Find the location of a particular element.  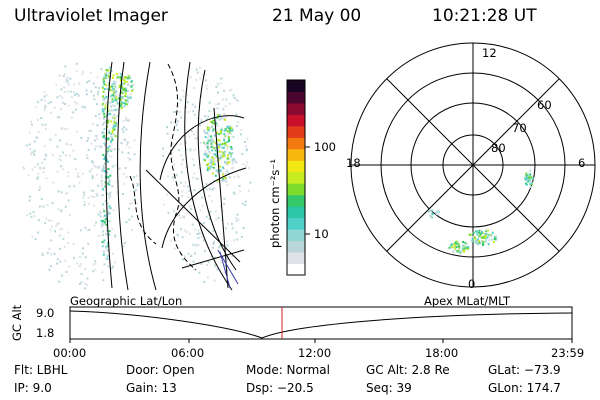

info-glon: GLon: 174.7 is located at coordinates (524, 388).